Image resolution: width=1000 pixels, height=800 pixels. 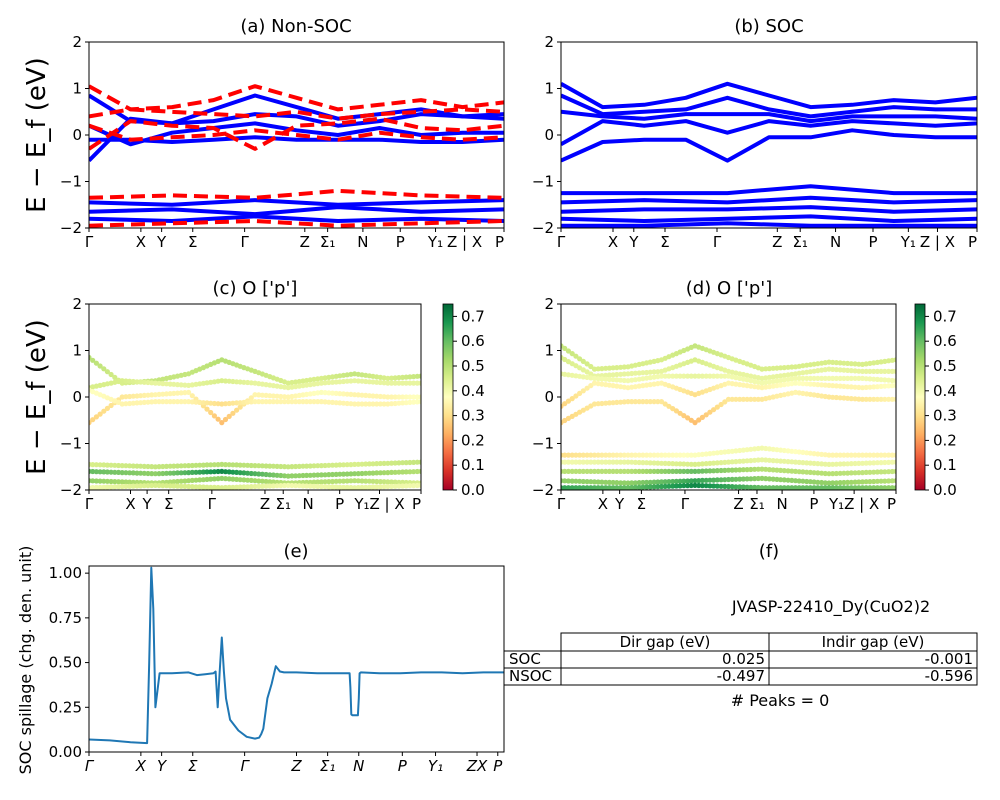 I want to click on y-tick-label: 0.50, so click(x=65, y=663).